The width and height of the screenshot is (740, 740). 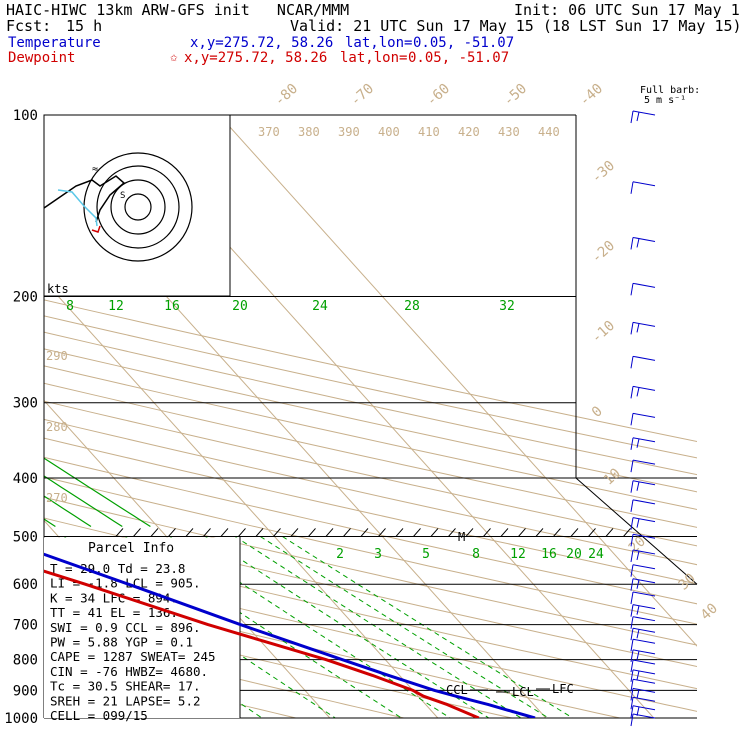 I want to click on parcel-info-row: CIN = -76 HWBZ= 4680., so click(x=129, y=671).